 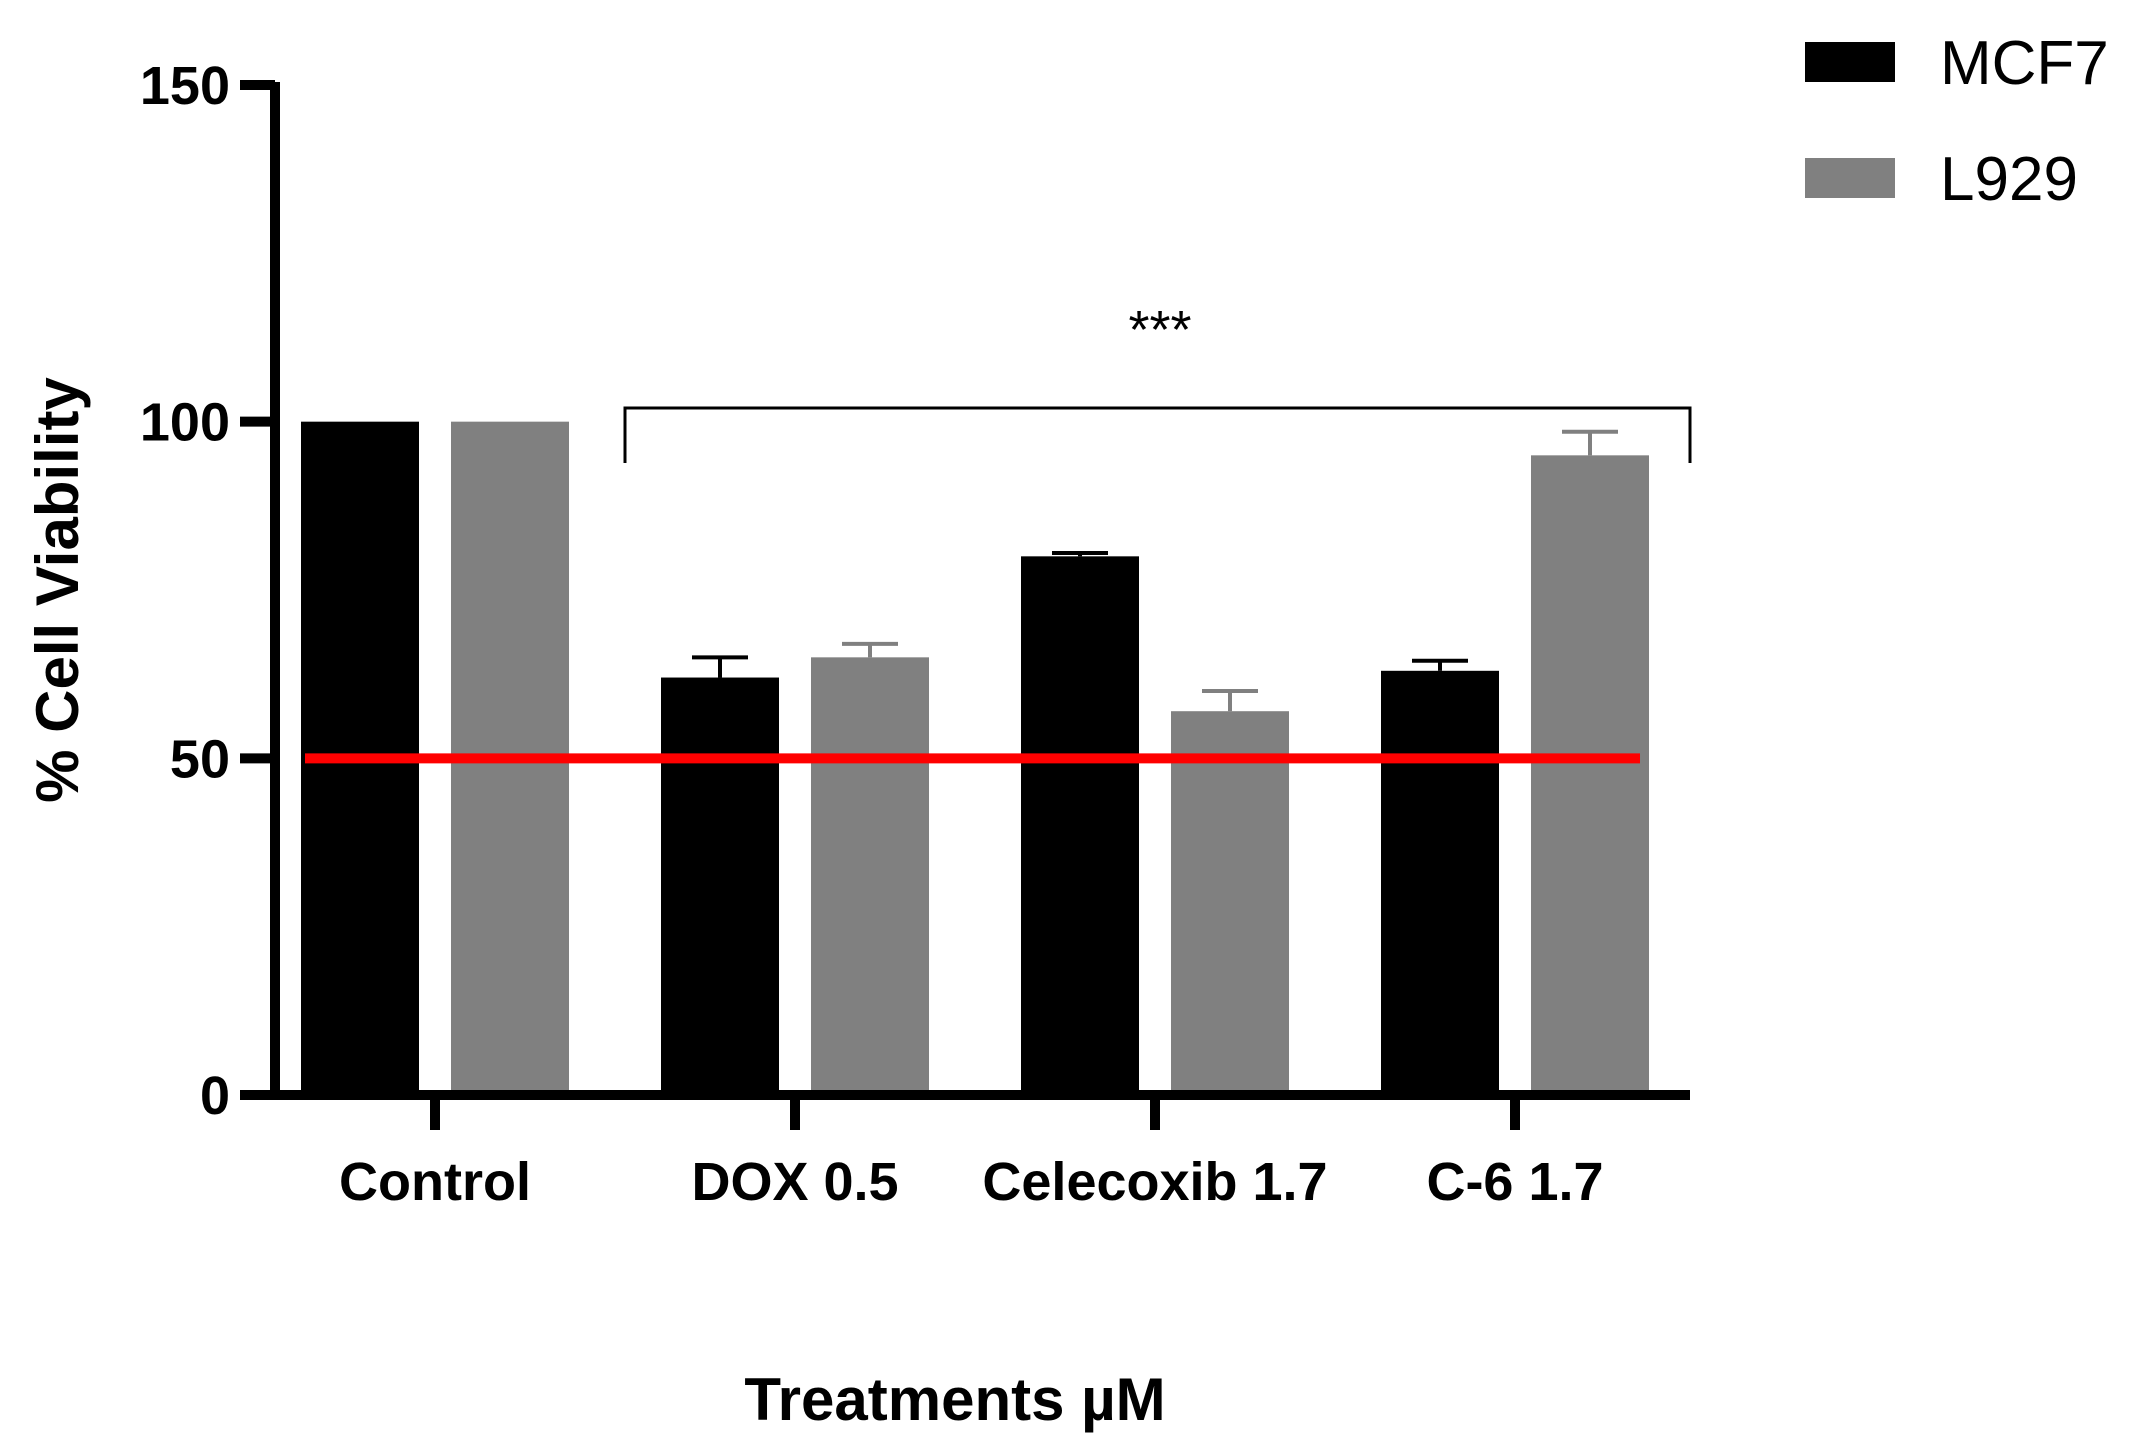 What do you see at coordinates (1154, 1182) in the screenshot?
I see `x-tick-label-2: Celecoxib 1.7` at bounding box center [1154, 1182].